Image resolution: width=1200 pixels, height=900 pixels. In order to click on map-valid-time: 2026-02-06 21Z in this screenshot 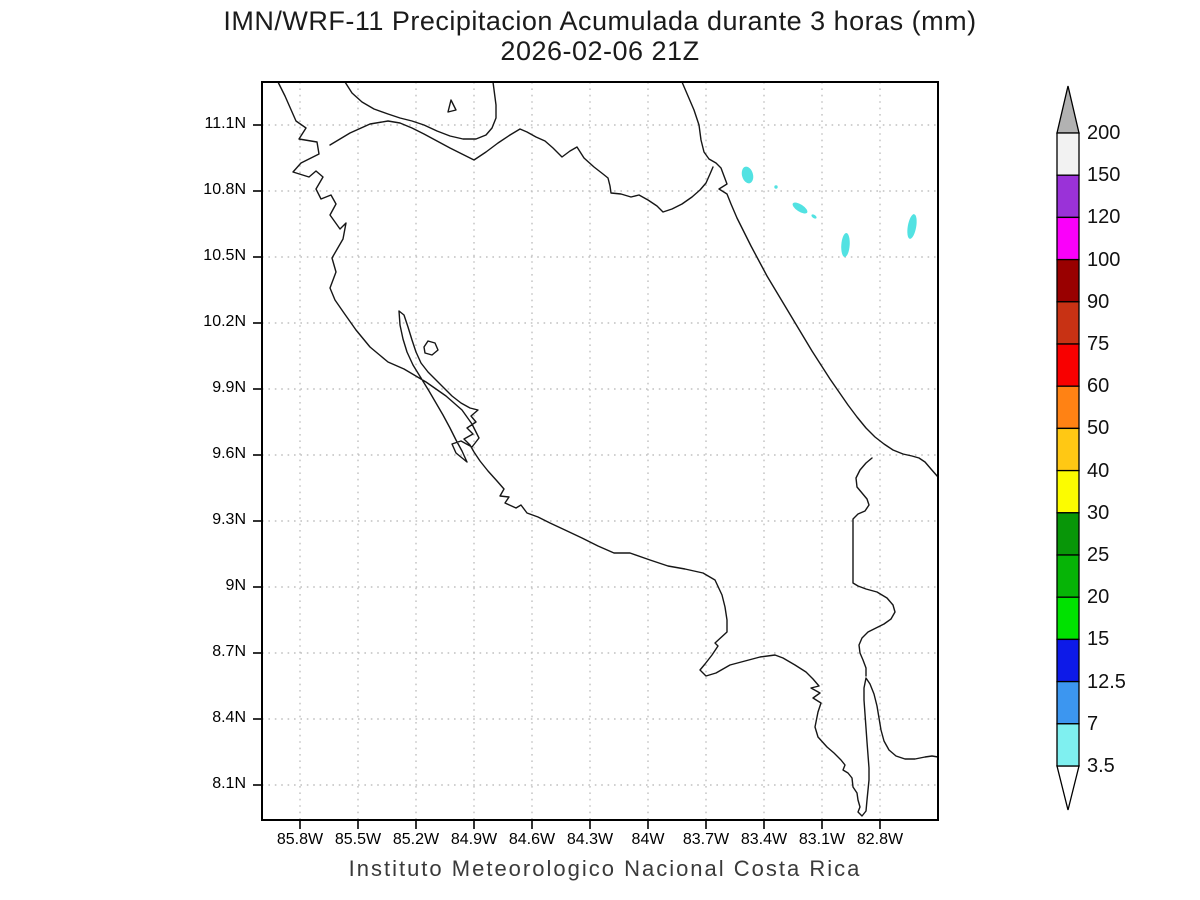, I will do `click(600, 51)`.